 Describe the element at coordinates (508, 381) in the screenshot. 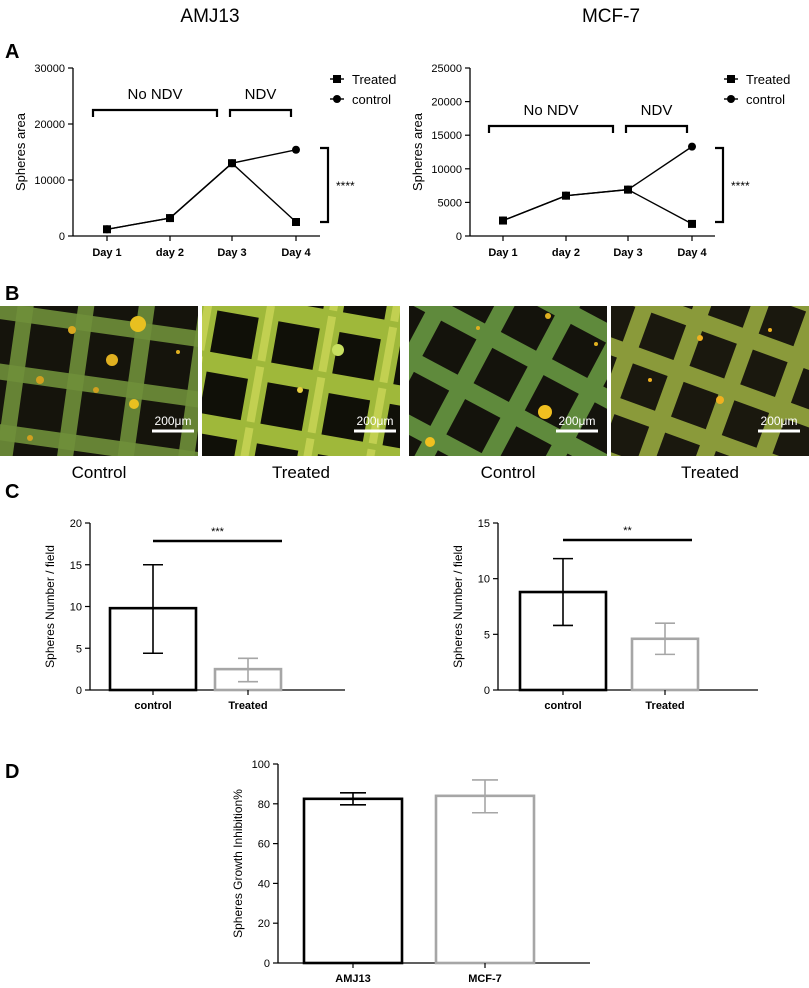

I see `micrograph-mcf7-control: 200μm` at that location.